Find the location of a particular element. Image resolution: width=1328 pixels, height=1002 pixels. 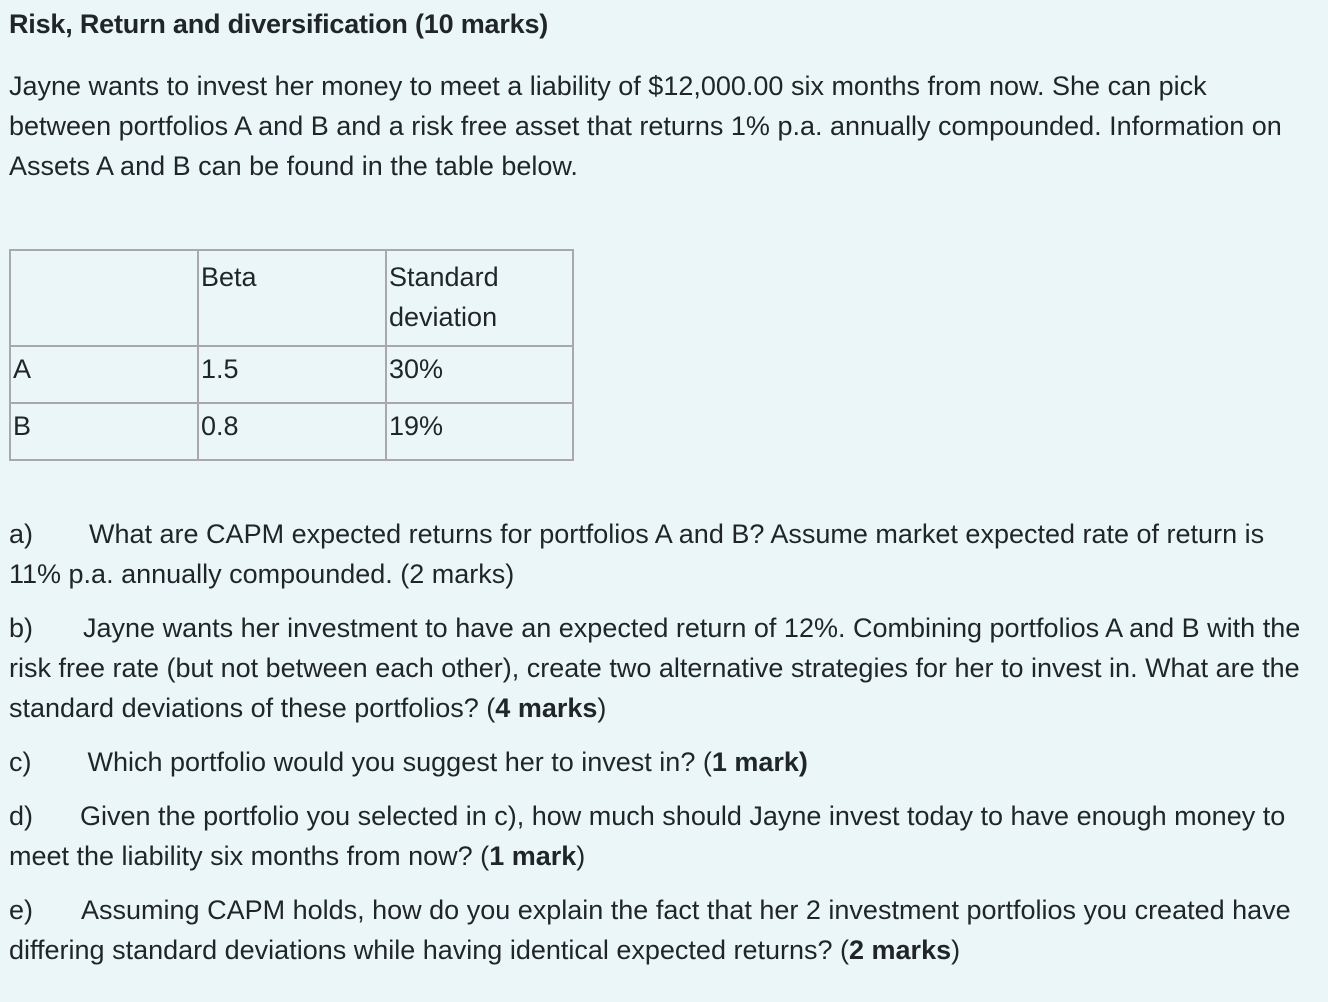

std-dev-cell: 19% is located at coordinates (479, 431).